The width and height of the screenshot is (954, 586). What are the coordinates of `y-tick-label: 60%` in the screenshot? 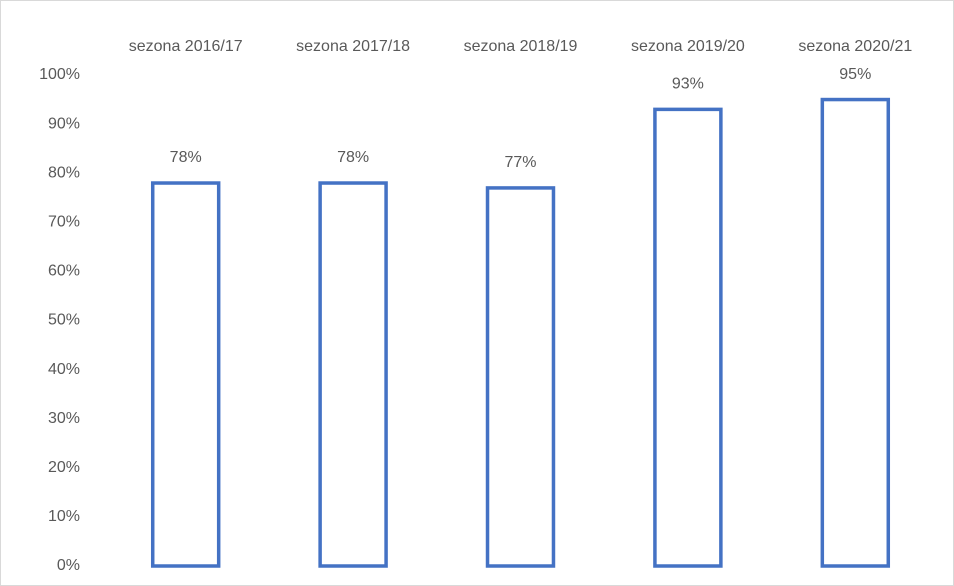 It's located at (64, 271).